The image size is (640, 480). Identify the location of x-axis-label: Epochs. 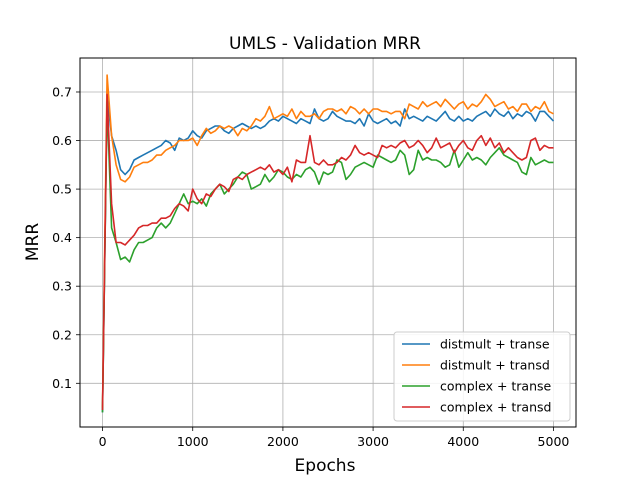
(325, 466).